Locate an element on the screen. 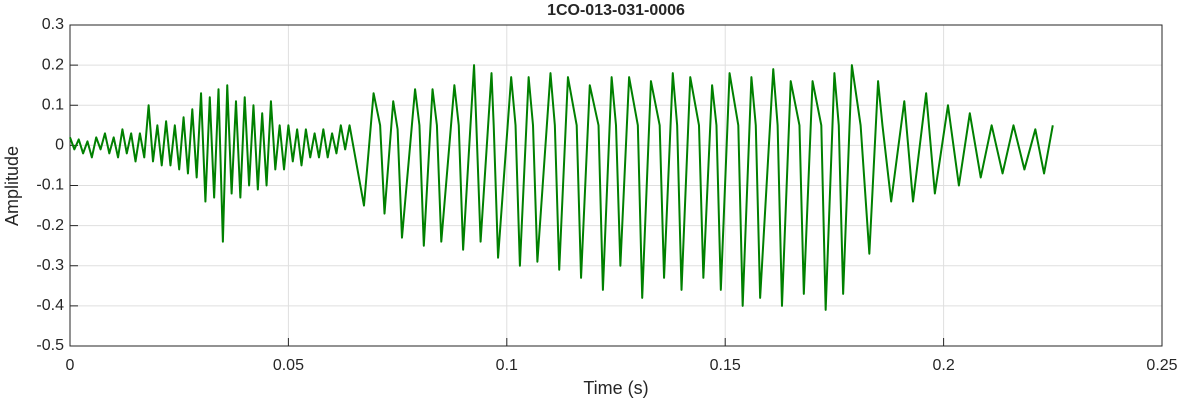 The height and width of the screenshot is (404, 1182). x-tick-label: 0.15 is located at coordinates (725, 365).